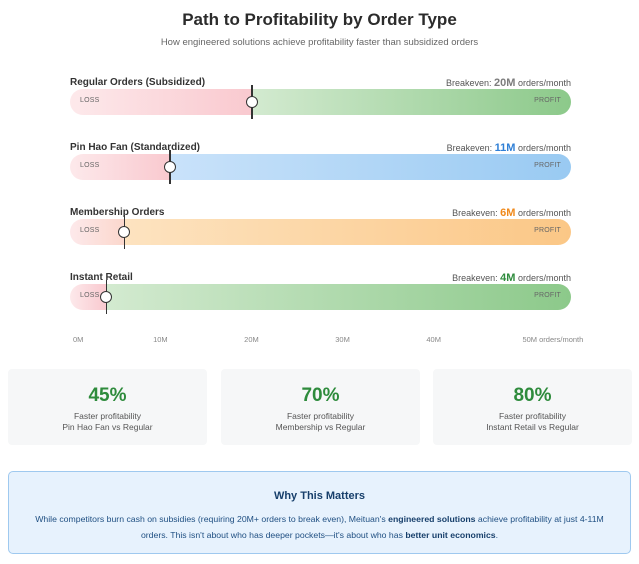  I want to click on row-label: Regular Orders (Subsidized), so click(138, 82).